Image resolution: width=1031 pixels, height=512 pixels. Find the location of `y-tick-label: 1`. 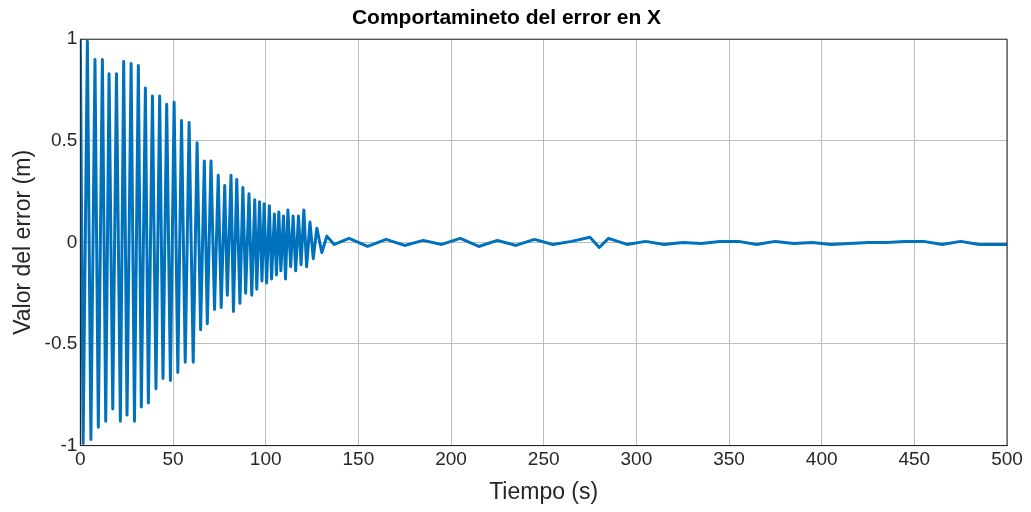

y-tick-label: 1 is located at coordinates (72, 38).